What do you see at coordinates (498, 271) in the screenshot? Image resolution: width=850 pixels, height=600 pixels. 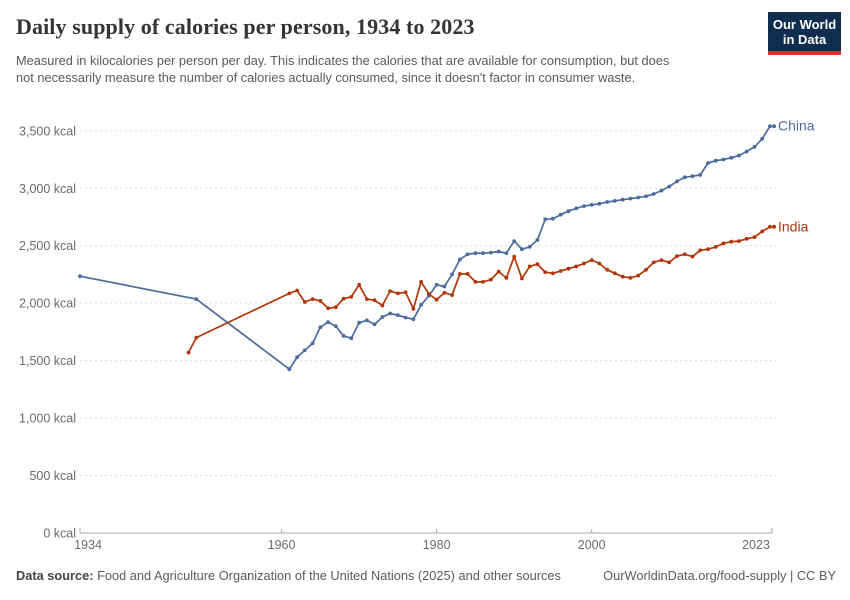 I see `point-india-1988` at bounding box center [498, 271].